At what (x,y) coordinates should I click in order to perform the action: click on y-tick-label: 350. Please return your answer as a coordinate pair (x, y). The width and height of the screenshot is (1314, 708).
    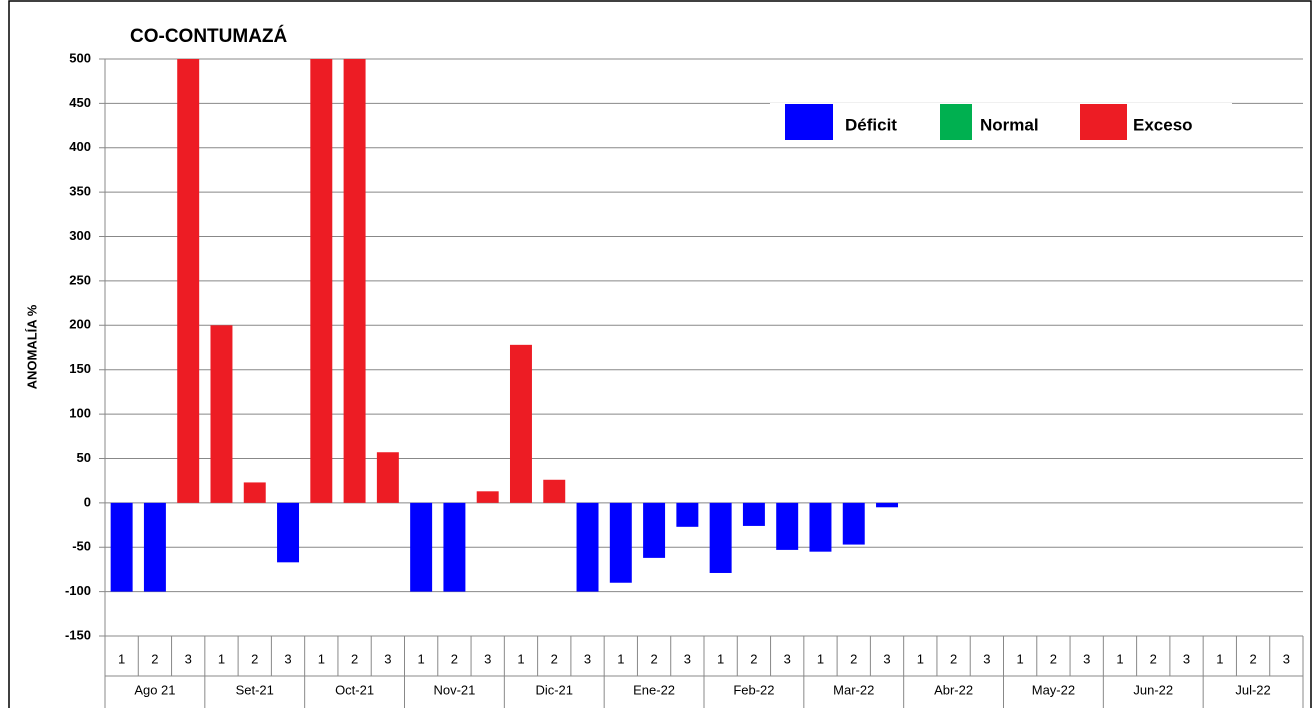
    Looking at the image, I should click on (80, 191).